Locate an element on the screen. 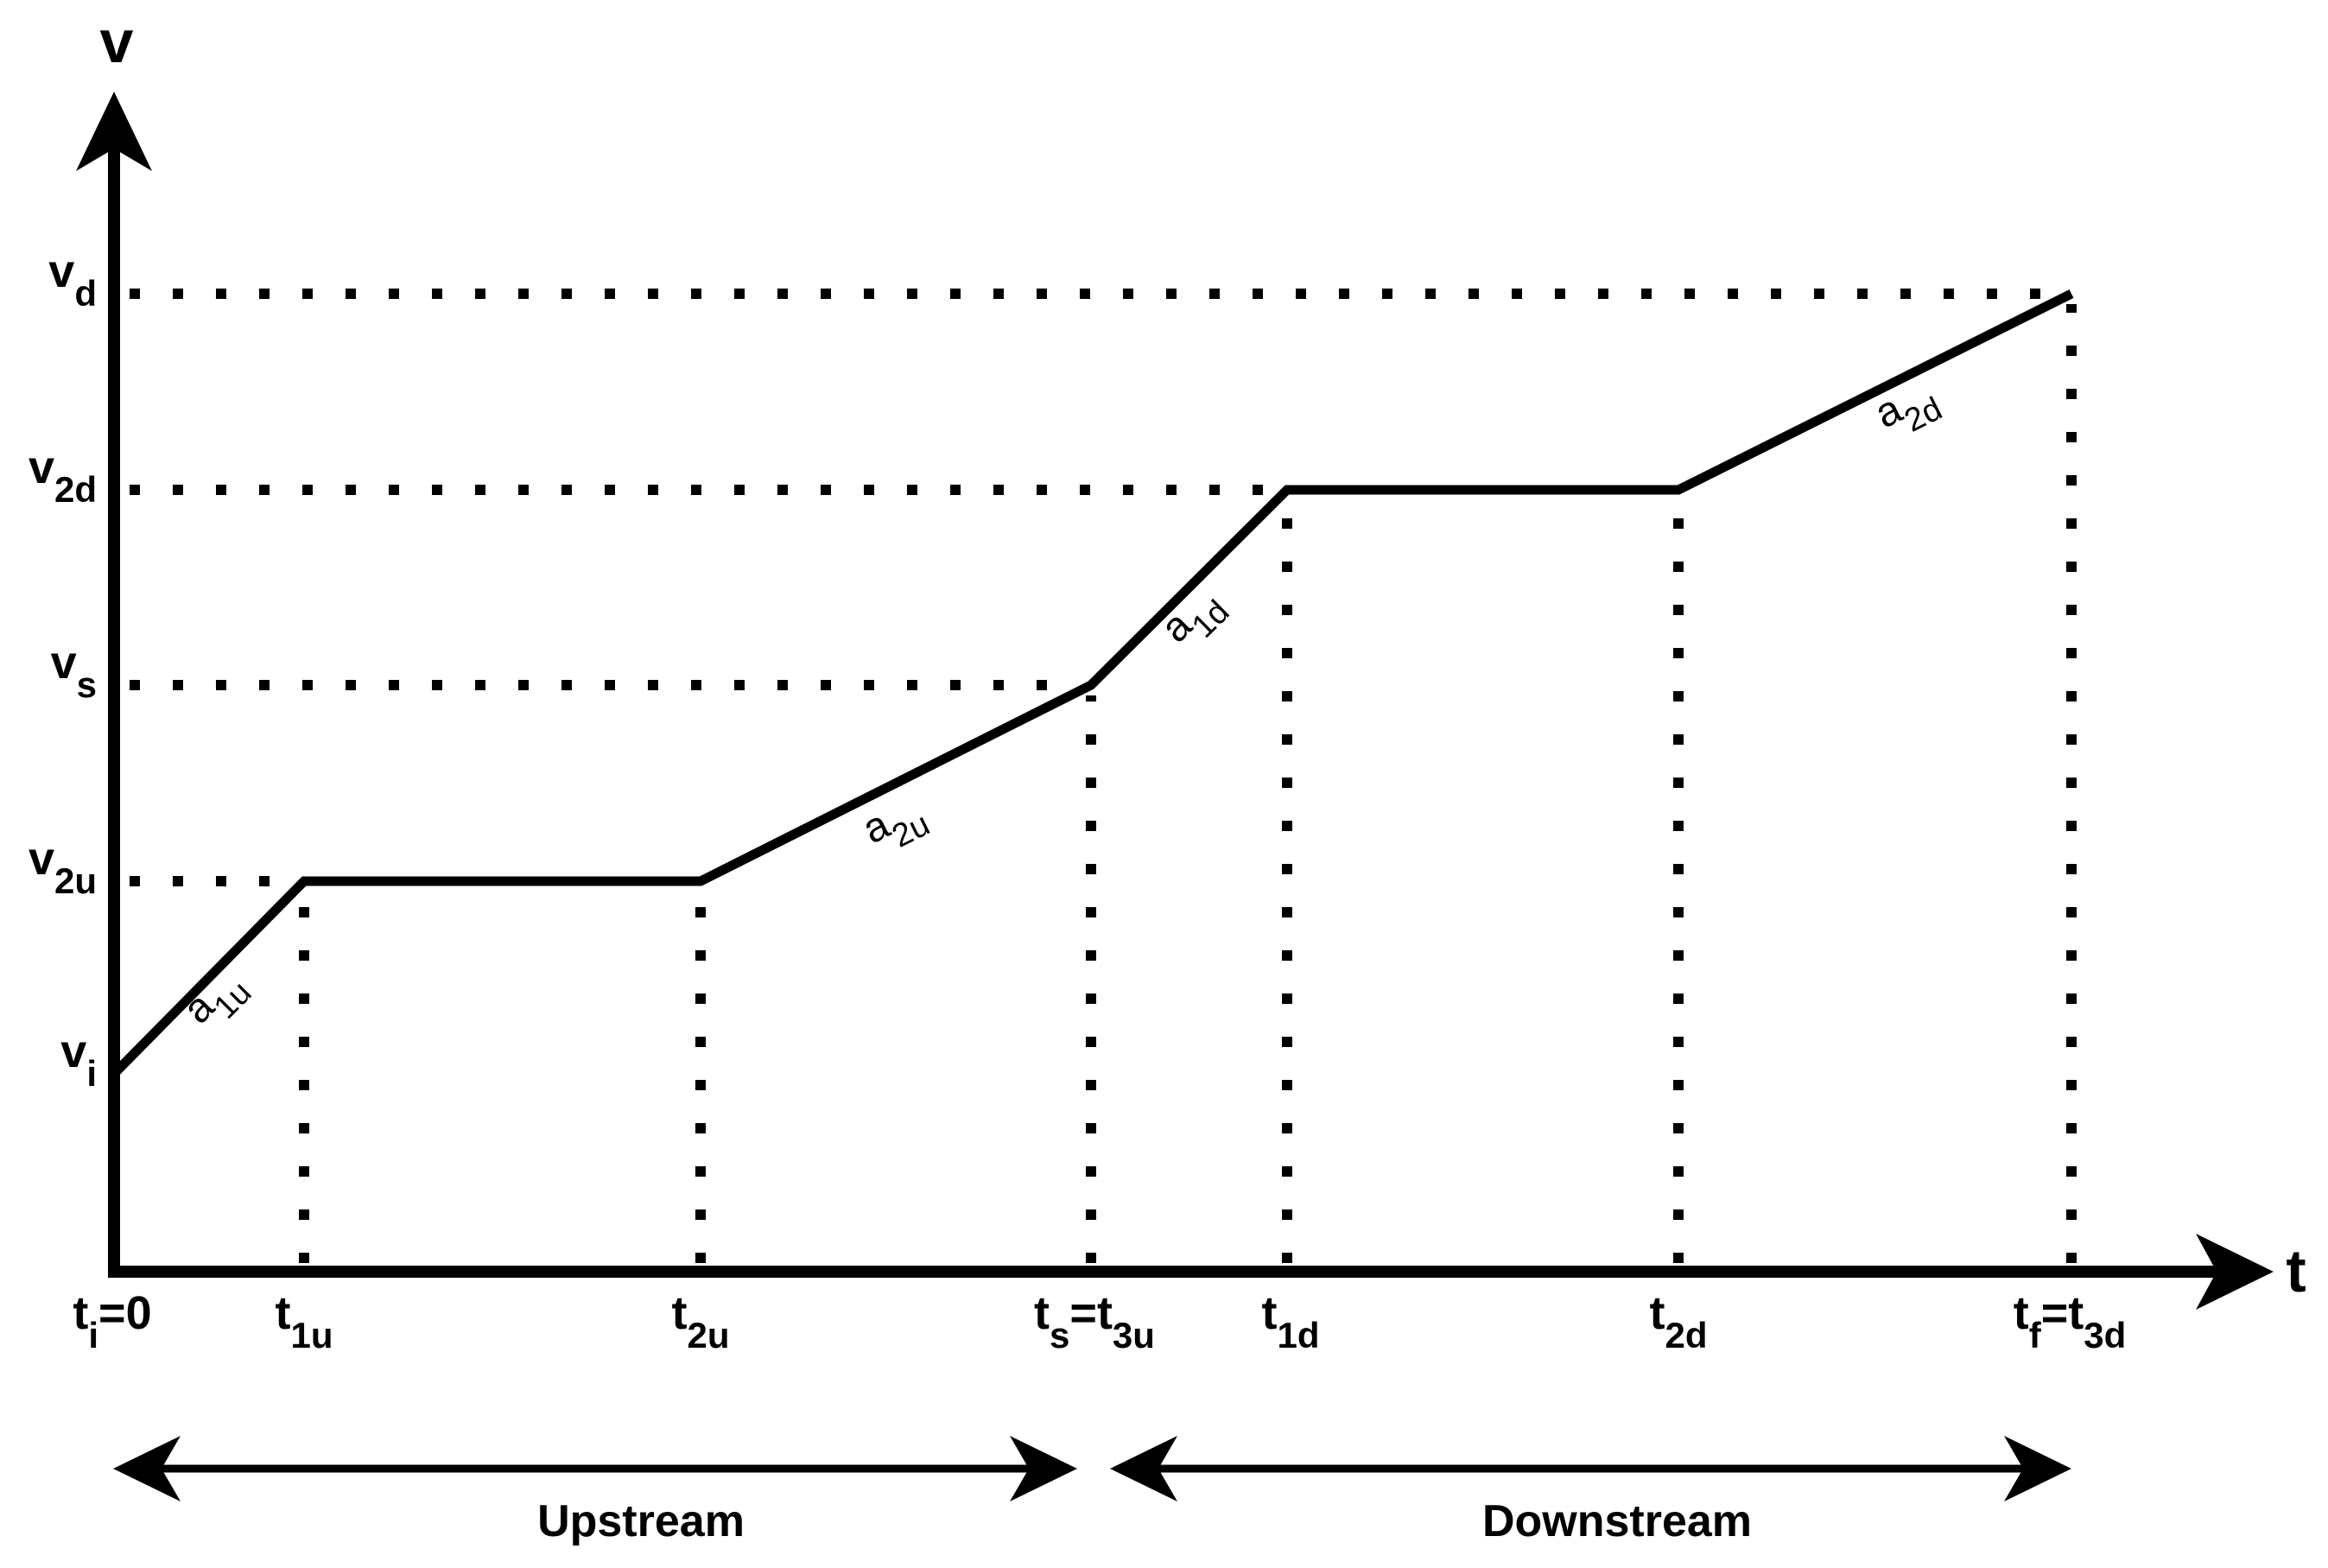 This screenshot has width=2328, height=1568. region-annotations: Upstream Downstream is located at coordinates (1092, 1491).